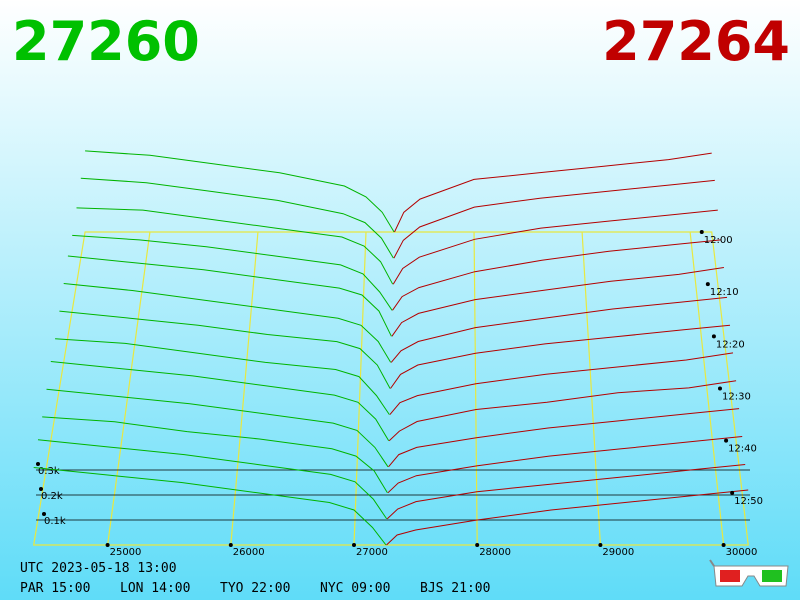  What do you see at coordinates (748, 501) in the screenshot?
I see `time-tick-label: 12:50` at bounding box center [748, 501].